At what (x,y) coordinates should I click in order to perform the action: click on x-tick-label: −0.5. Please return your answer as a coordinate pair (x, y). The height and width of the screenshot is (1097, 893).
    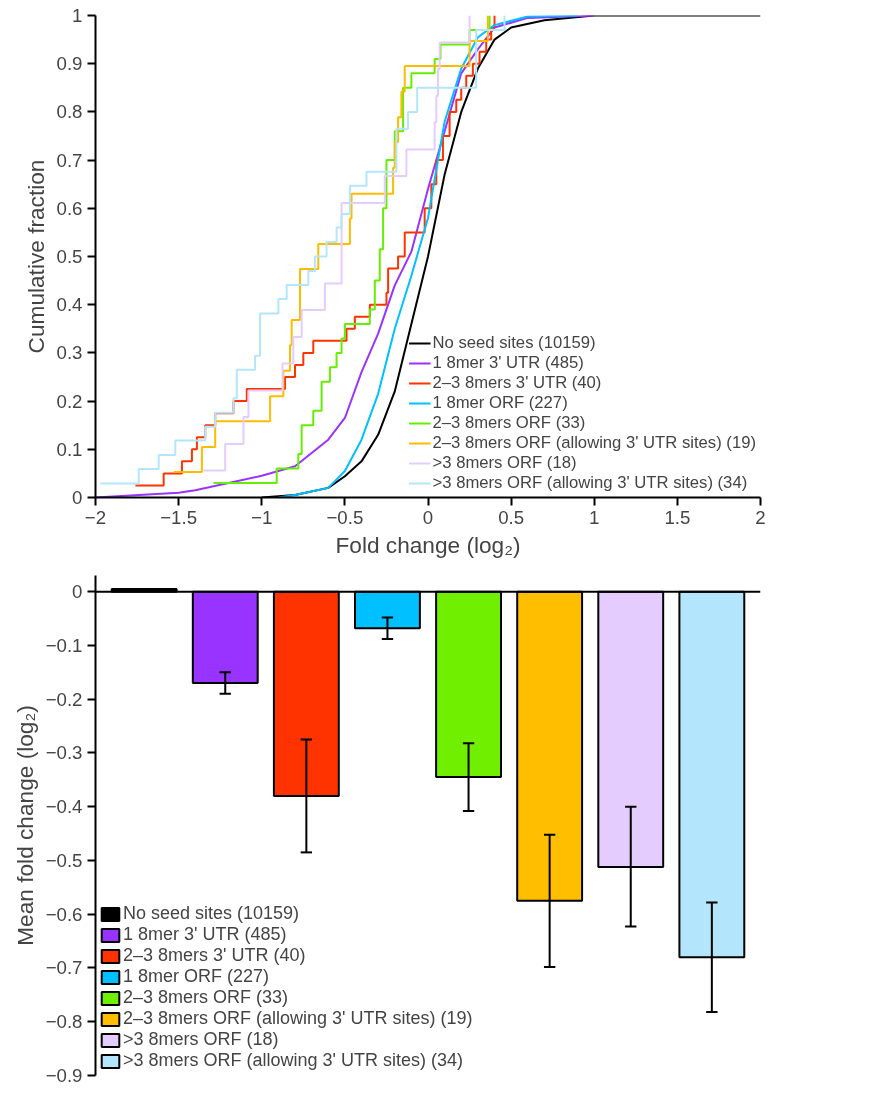
    Looking at the image, I should click on (345, 517).